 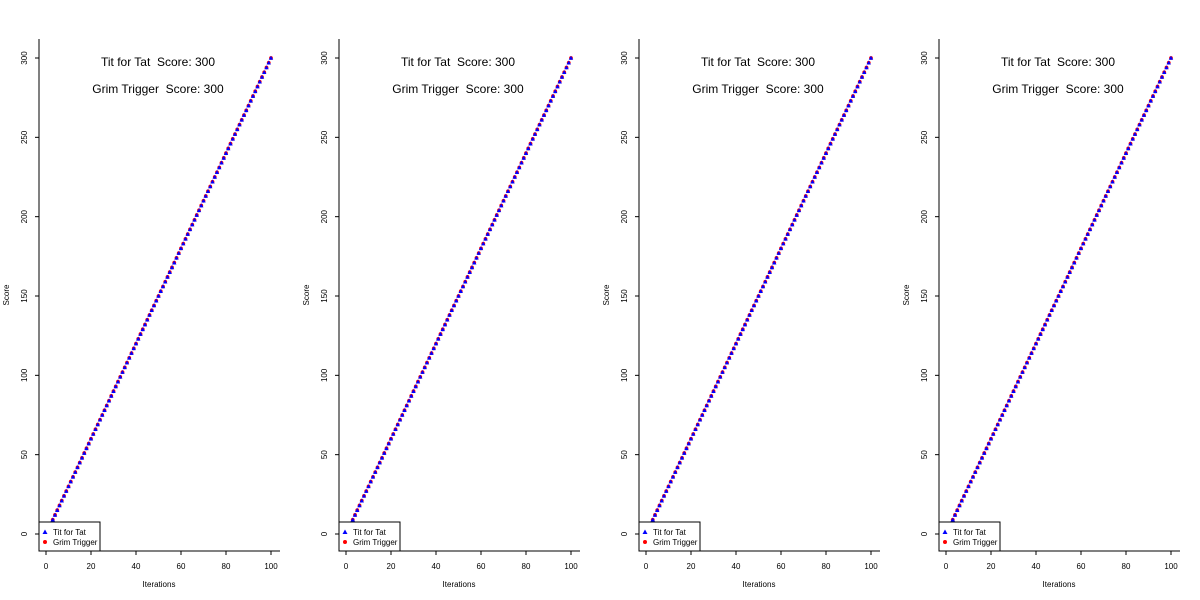 What do you see at coordinates (758, 62) in the screenshot?
I see `score-annotation: Tit for Tat Score: 300` at bounding box center [758, 62].